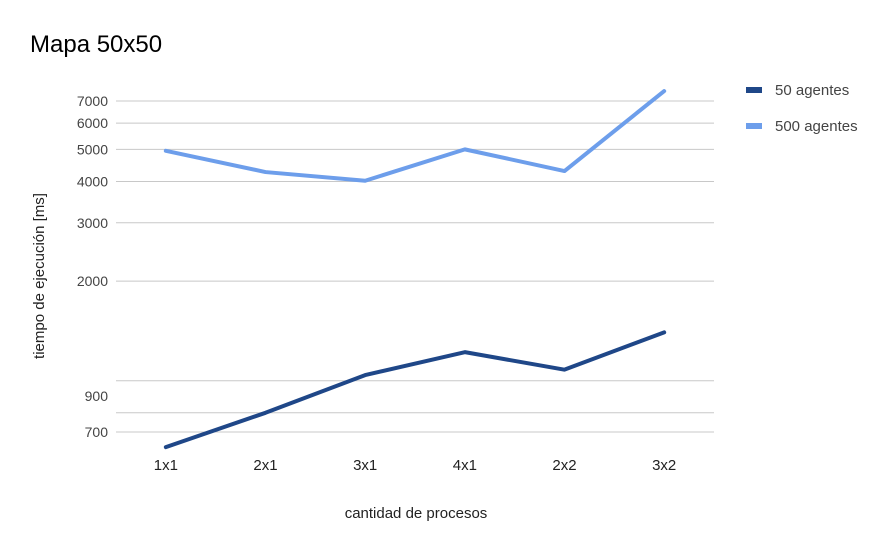  What do you see at coordinates (365, 465) in the screenshot?
I see `x-tick-label: 3x1` at bounding box center [365, 465].